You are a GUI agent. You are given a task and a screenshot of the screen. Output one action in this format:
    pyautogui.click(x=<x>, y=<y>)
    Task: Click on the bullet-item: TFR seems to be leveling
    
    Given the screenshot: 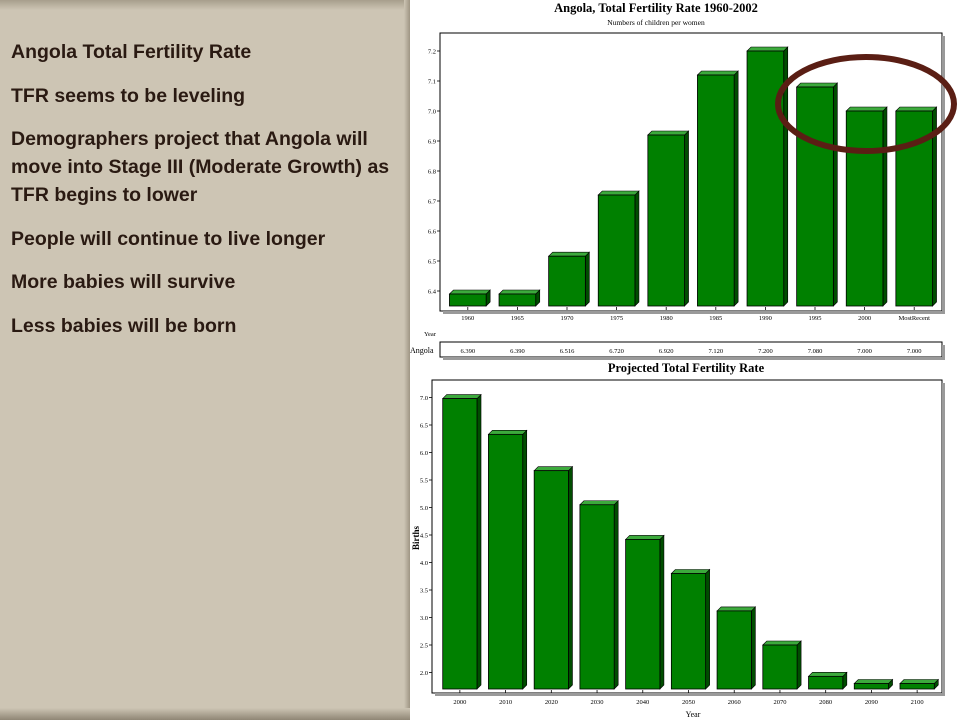 What is the action you would take?
    pyautogui.click(x=128, y=95)
    